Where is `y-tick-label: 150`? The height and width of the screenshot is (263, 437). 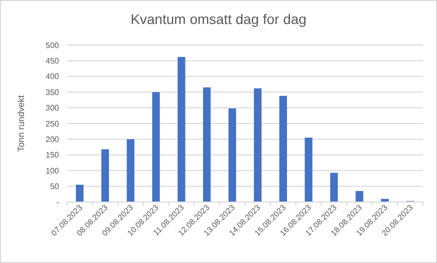
y-tick-label: 150 is located at coordinates (53, 155).